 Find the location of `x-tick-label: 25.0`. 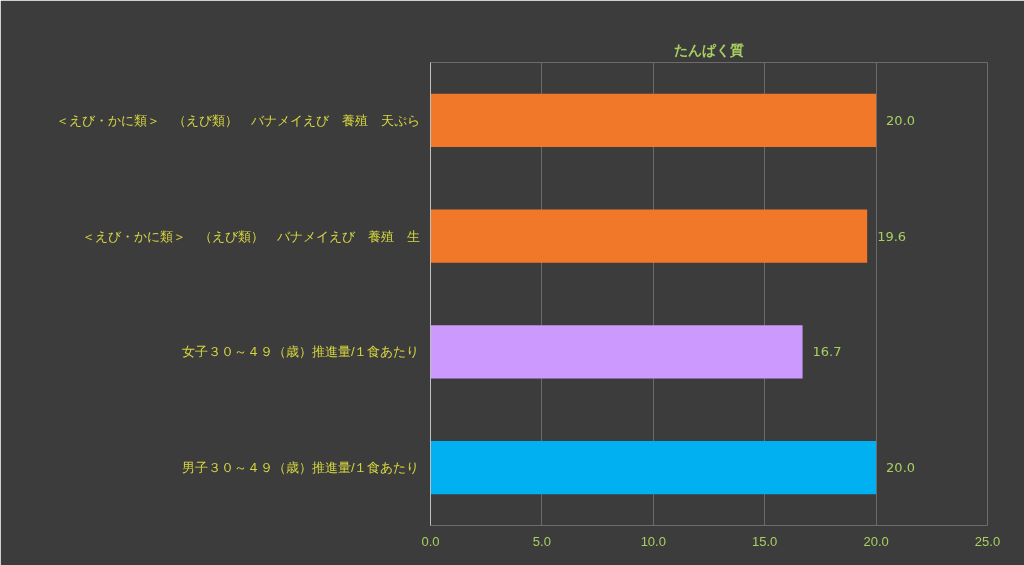

x-tick-label: 25.0 is located at coordinates (987, 541).